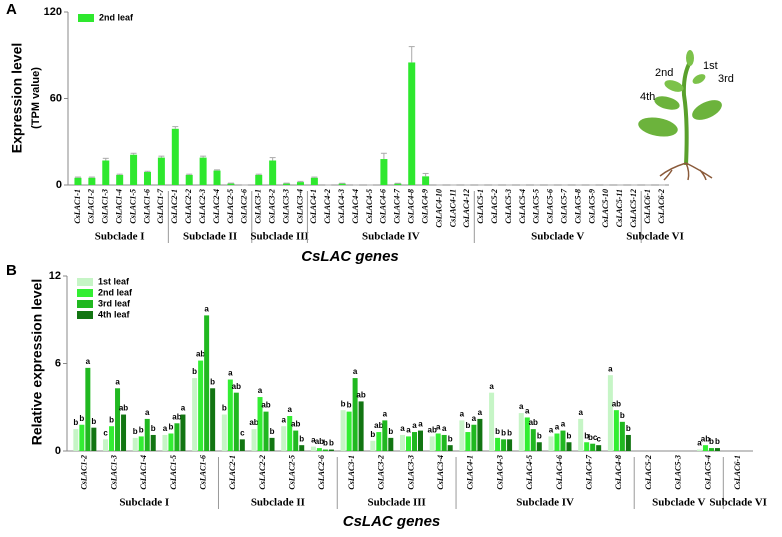 The image size is (782, 537). Describe the element at coordinates (17, 98) in the screenshot. I see `y-axis-label: Expression level` at that location.